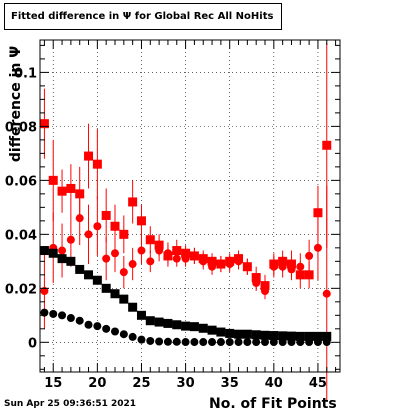 This screenshot has width=400, height=414. Describe the element at coordinates (21, 181) in the screenshot. I see `y-tick-label: 0.06` at that location.